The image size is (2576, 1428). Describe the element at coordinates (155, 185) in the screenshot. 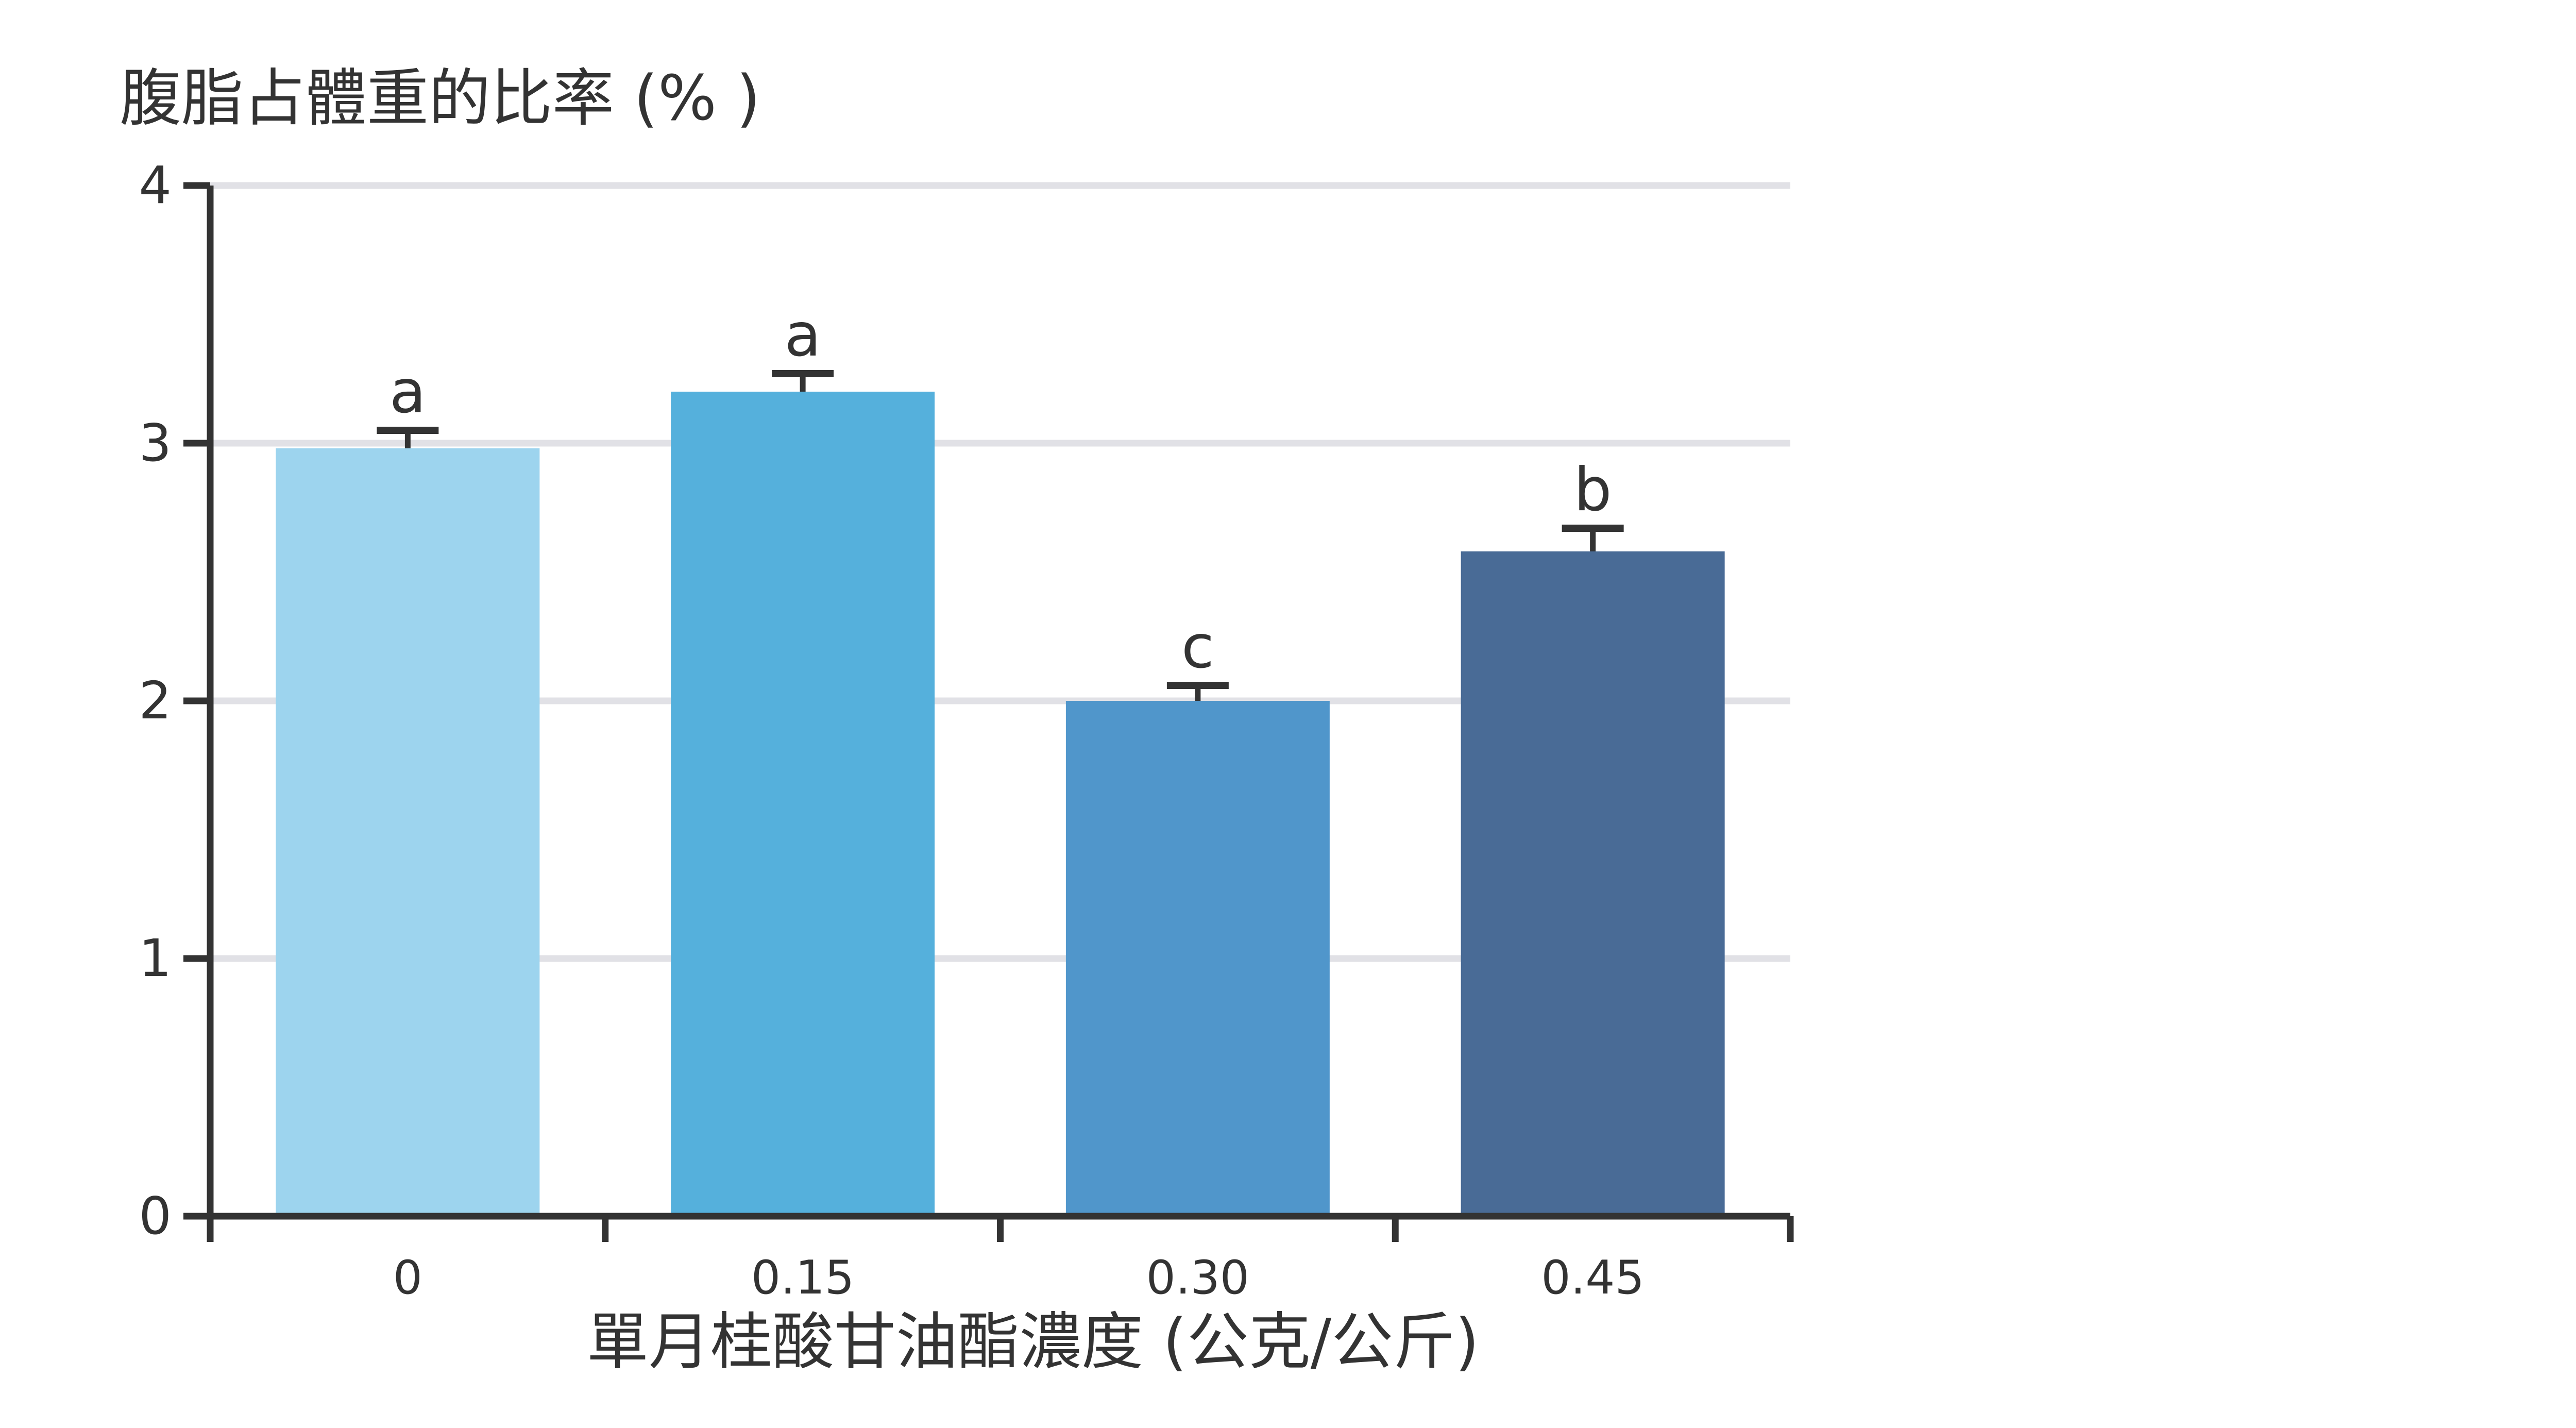

I see `y-tick-label: 4` at that location.